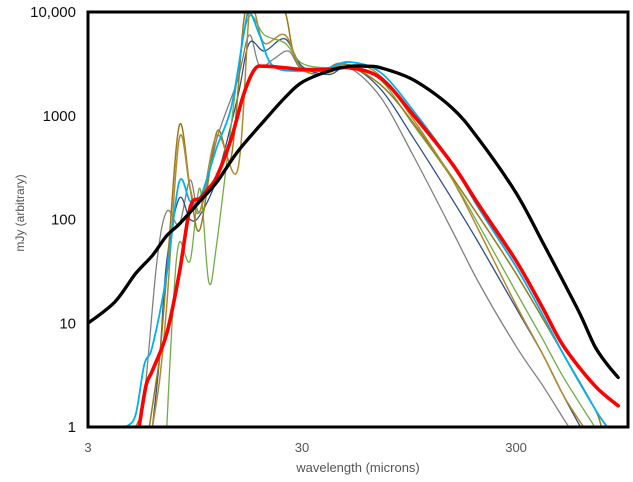 The width and height of the screenshot is (633, 482). What do you see at coordinates (53, 12) in the screenshot?
I see `y-tick-label: 10,000` at bounding box center [53, 12].